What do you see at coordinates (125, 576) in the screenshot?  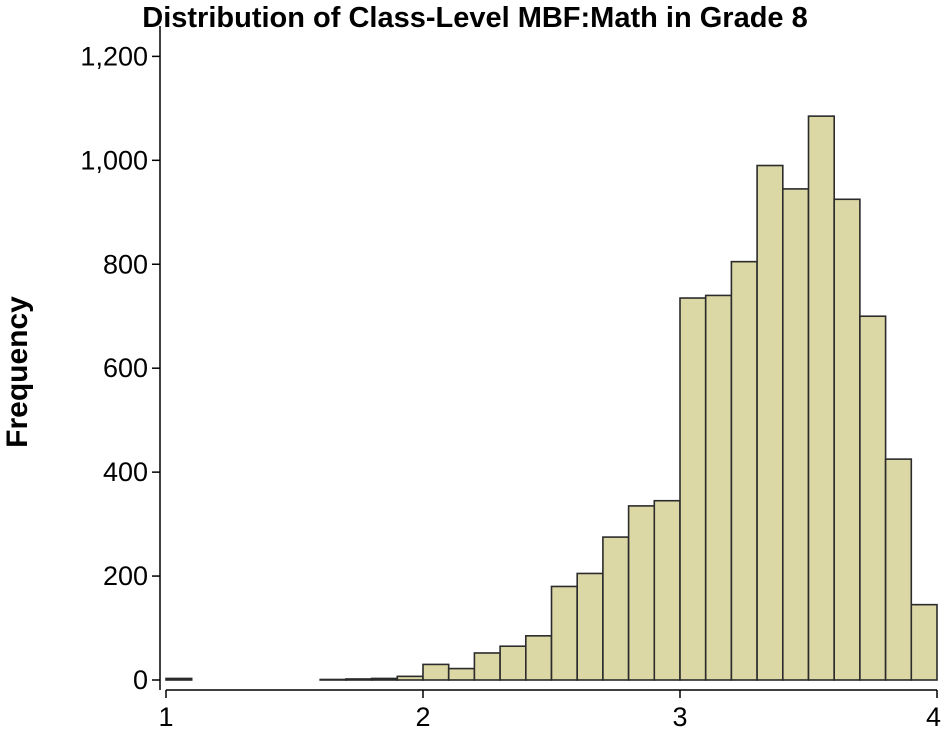 I see `y-tick-label-1: 200` at bounding box center [125, 576].